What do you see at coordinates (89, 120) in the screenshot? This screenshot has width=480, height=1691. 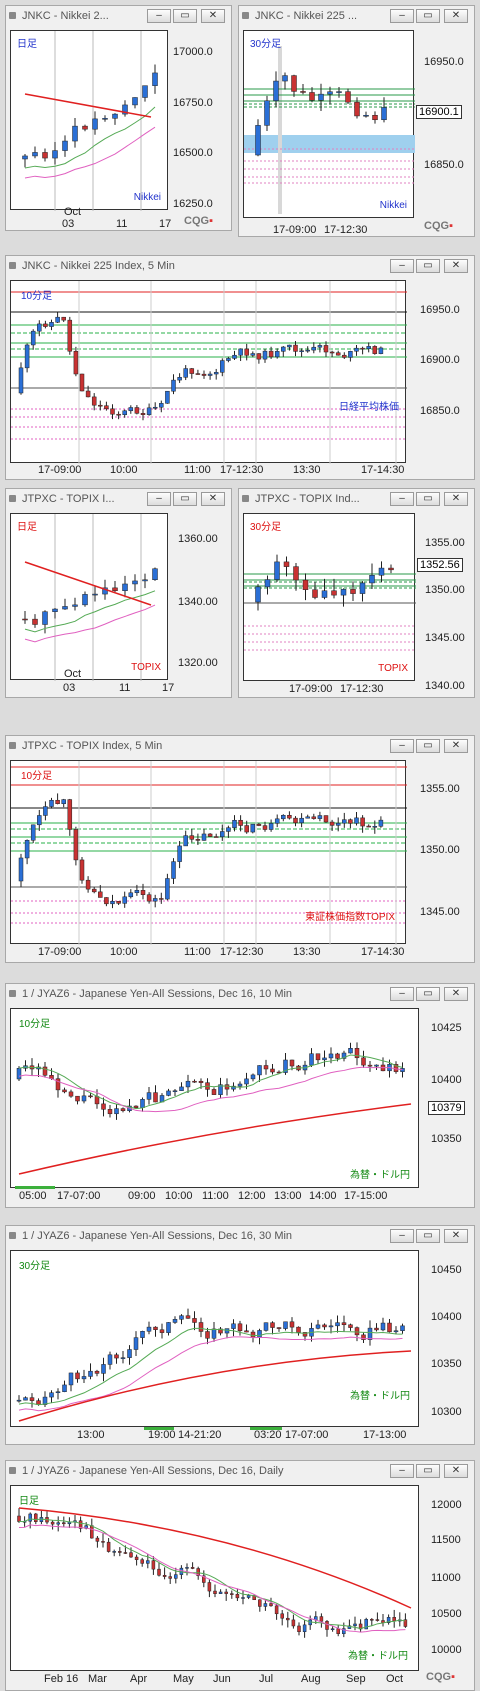 I see `chart-plot: 日足 Nikkei` at bounding box center [89, 120].